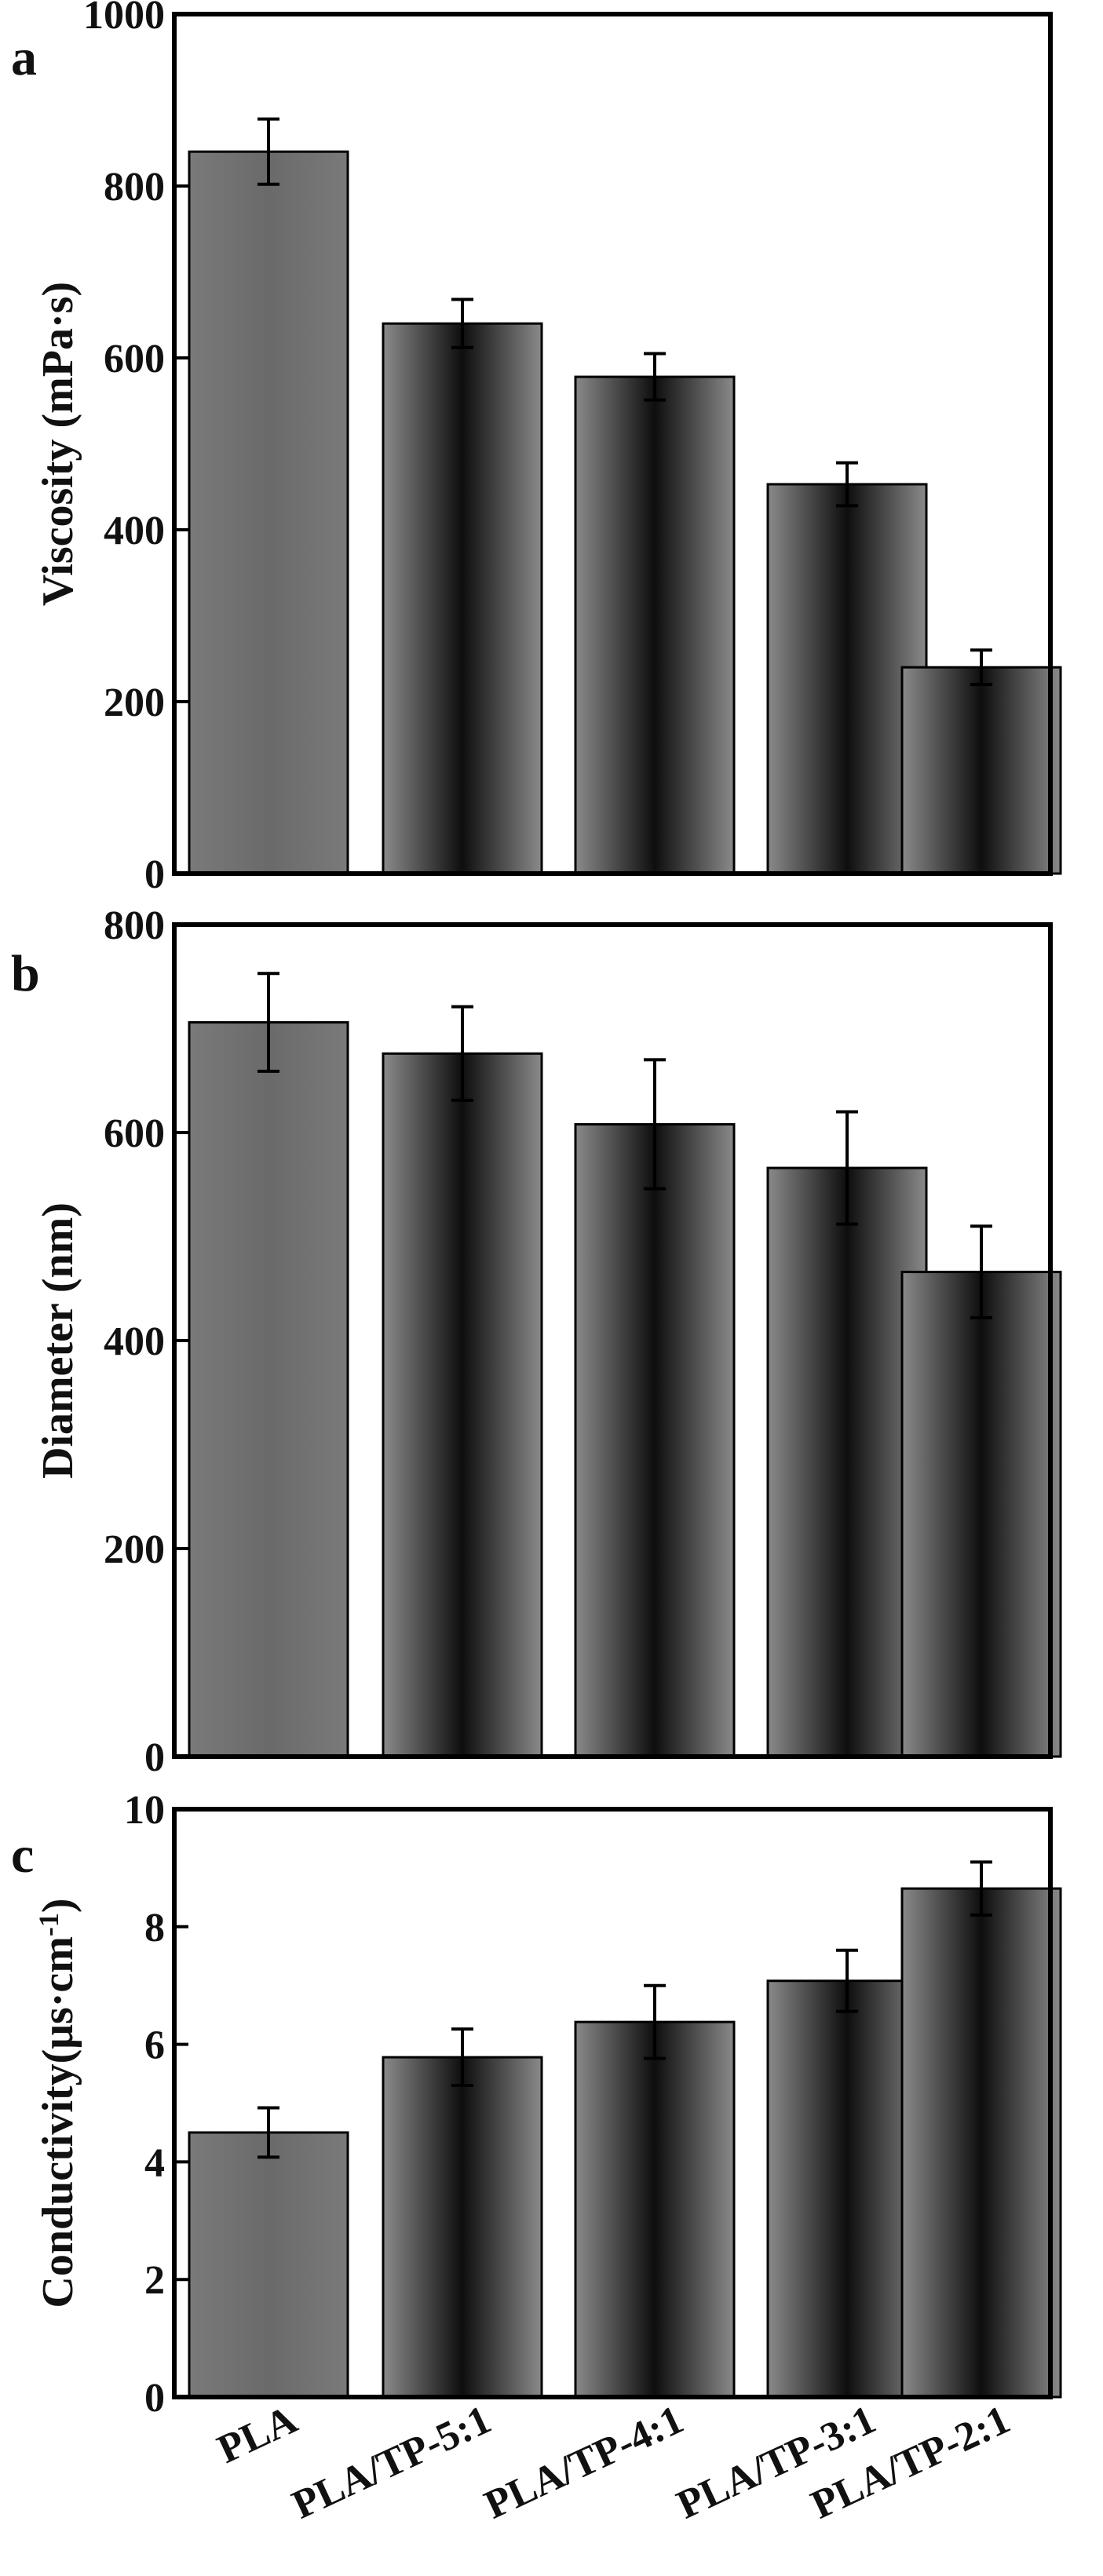 This screenshot has width=1103, height=2576. I want to click on y-axis-title: Conductivity(μs·cm-1), so click(57, 2103).